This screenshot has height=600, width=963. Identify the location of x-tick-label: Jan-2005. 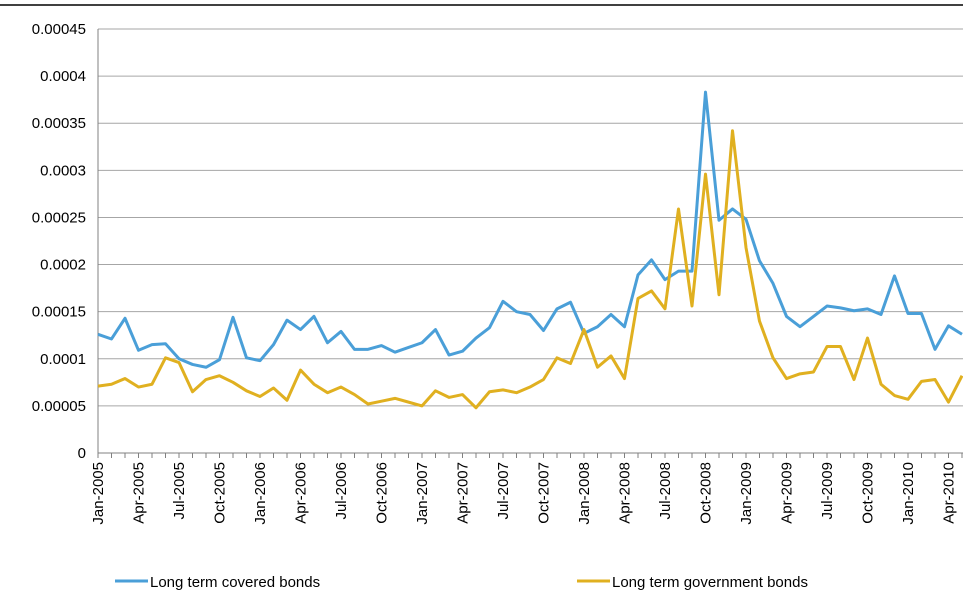
(98, 493).